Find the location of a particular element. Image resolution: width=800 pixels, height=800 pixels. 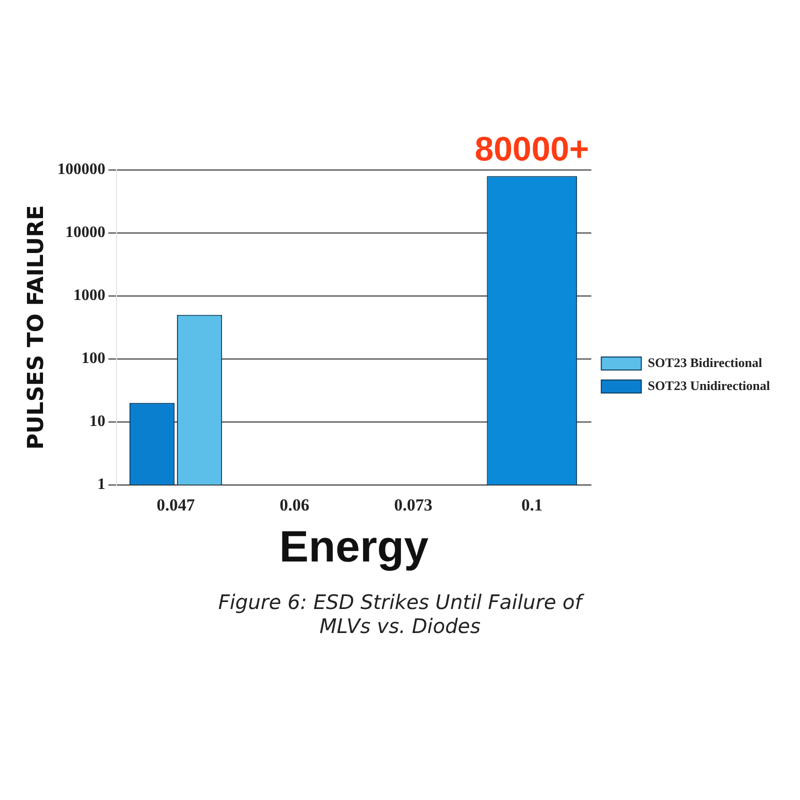

y-tick-label: 1000 is located at coordinates (89, 295).